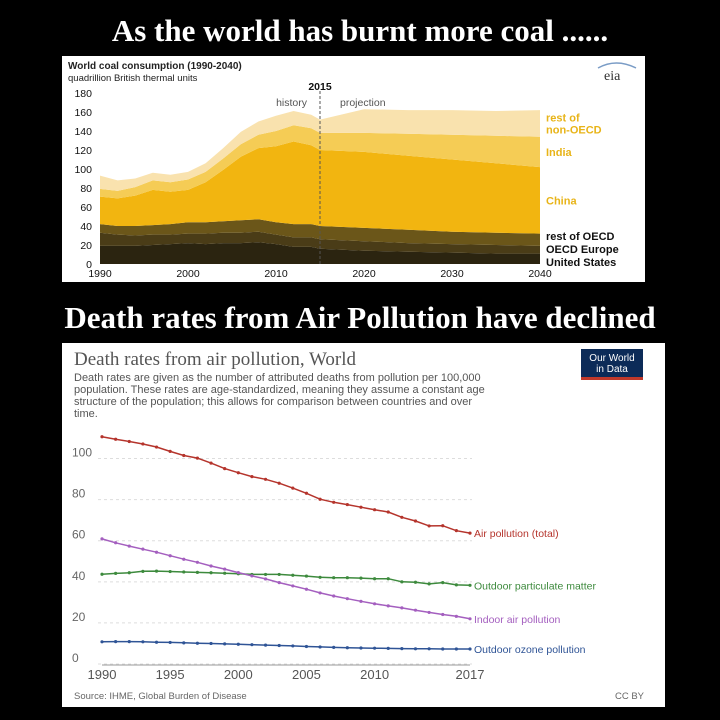 The image size is (720, 720). What do you see at coordinates (215, 359) in the screenshot?
I see `chart-title: Death rates from air pollution, World` at bounding box center [215, 359].